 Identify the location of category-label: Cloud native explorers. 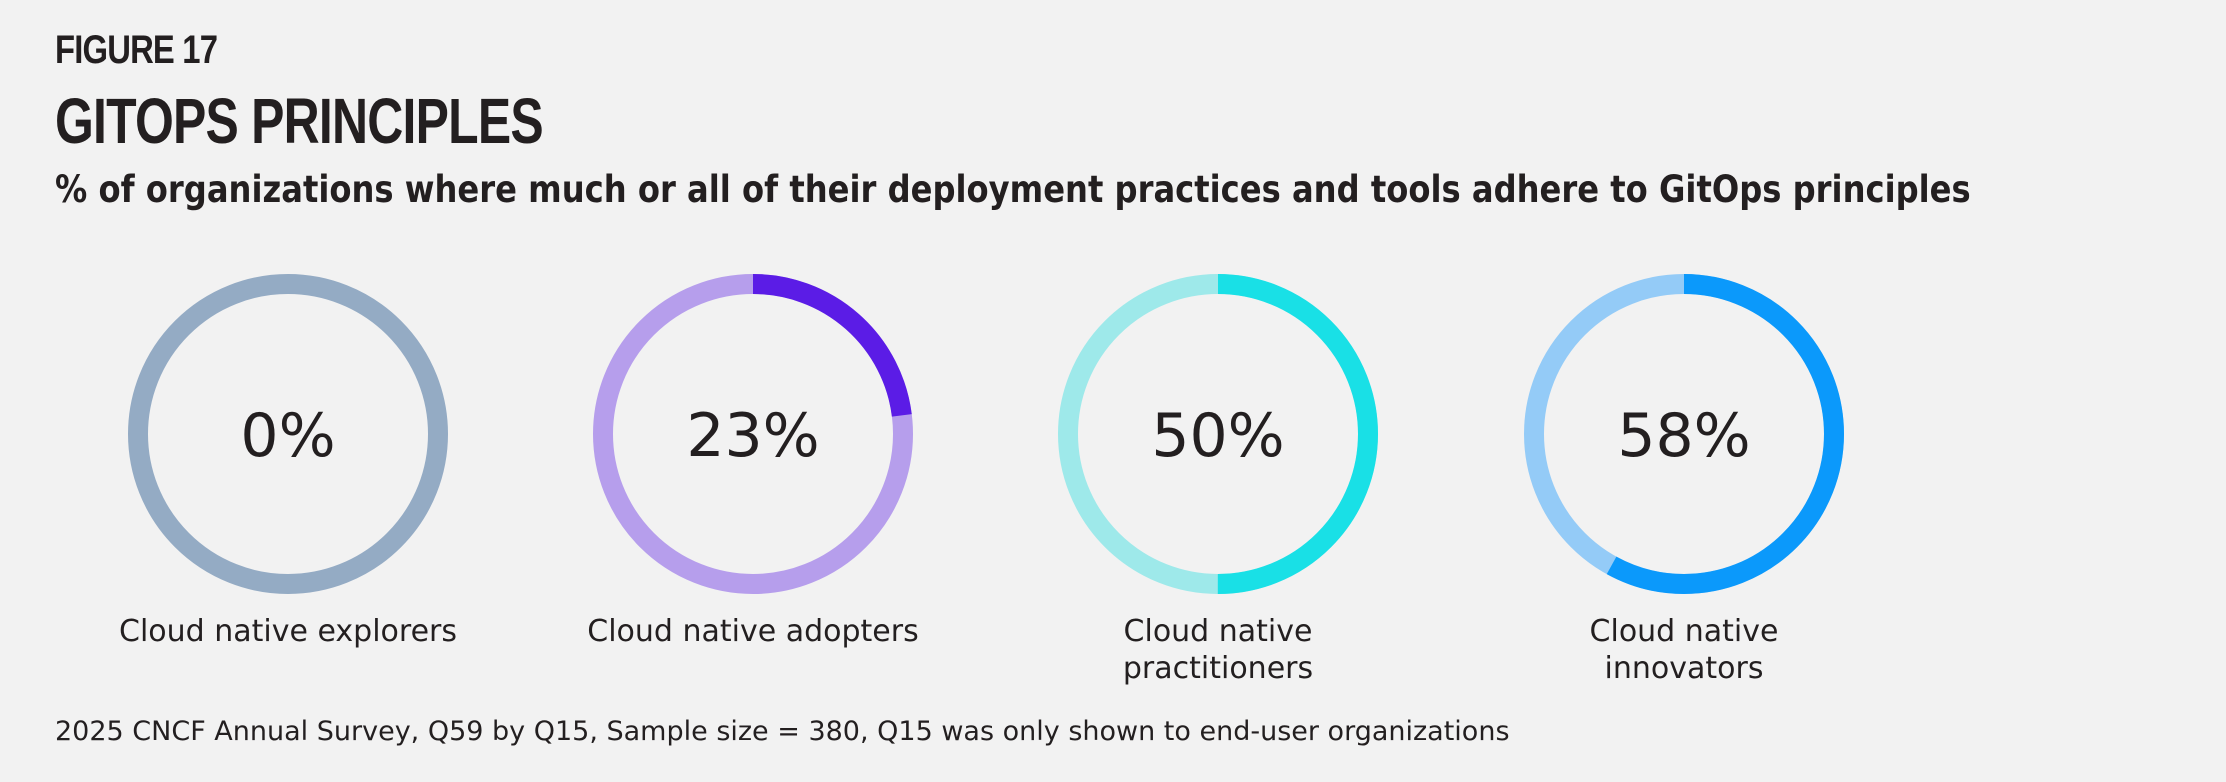
(288, 631).